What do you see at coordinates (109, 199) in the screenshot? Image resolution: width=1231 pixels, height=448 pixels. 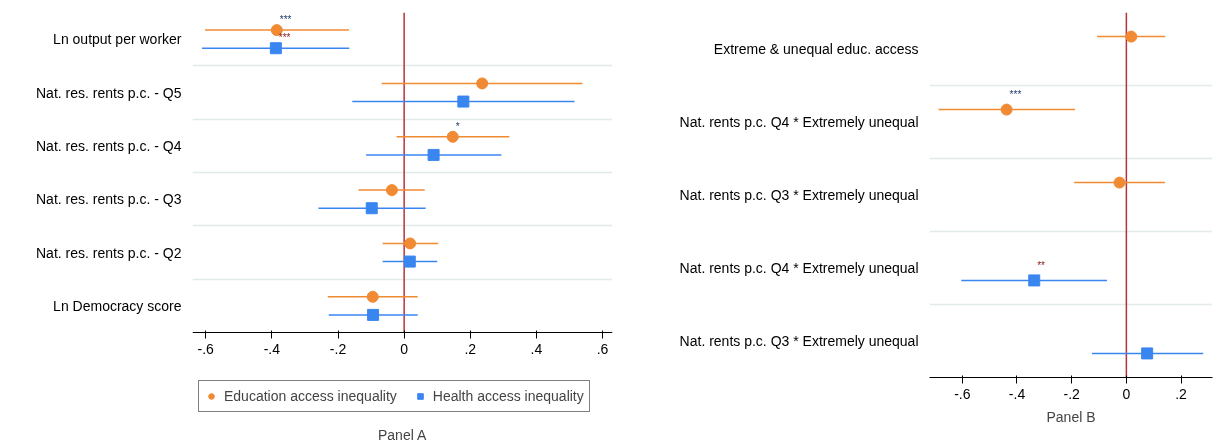 I see `y-tick-label: Nat. res. rents p.c. - Q3` at bounding box center [109, 199].